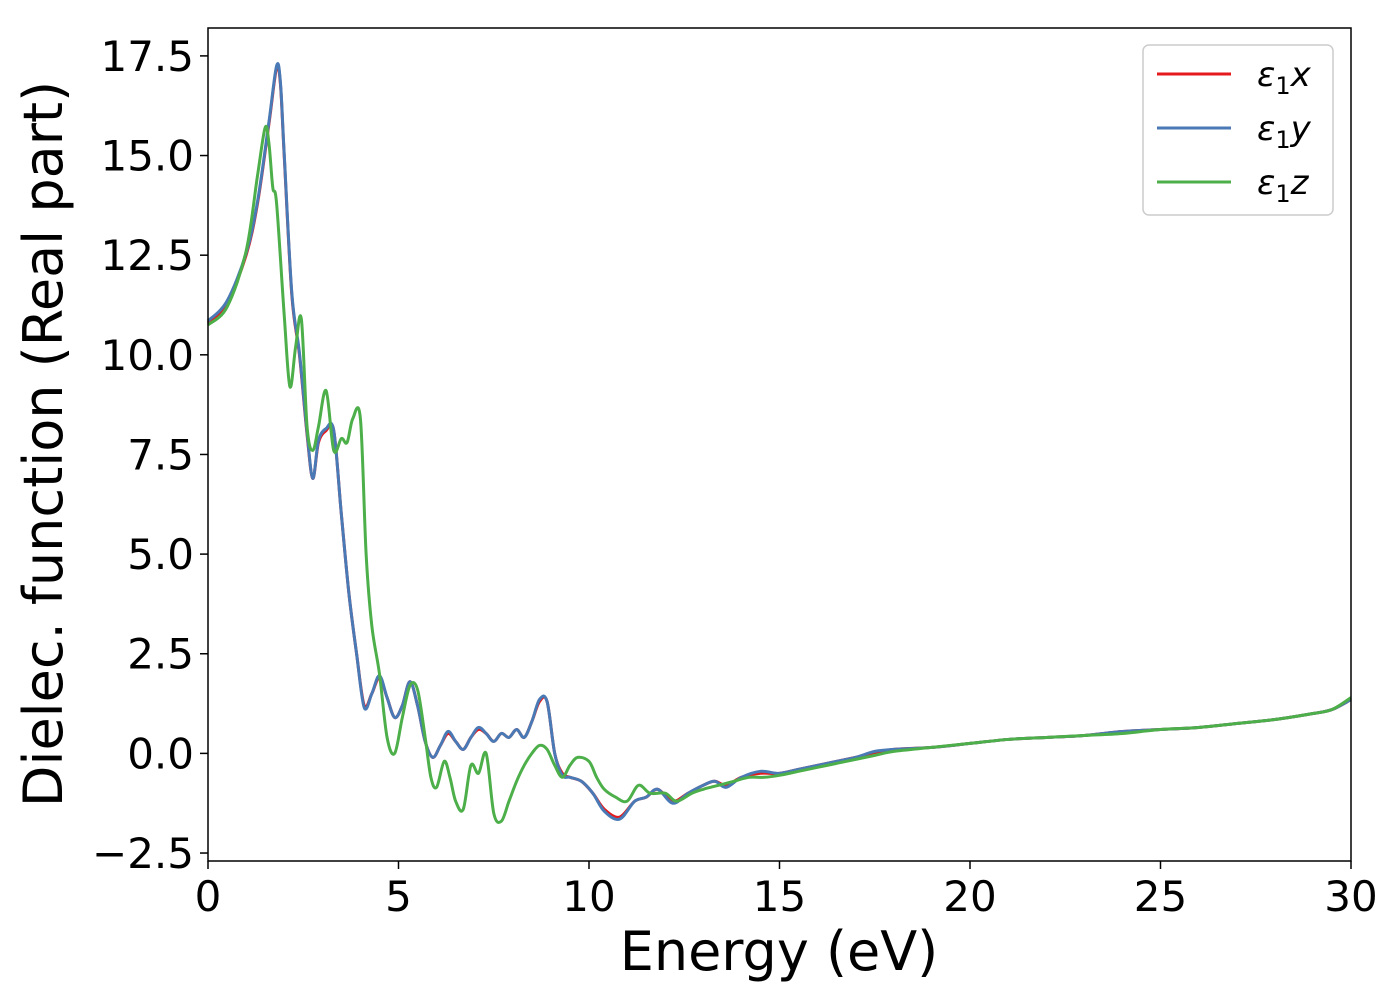 Image resolution: width=1400 pixels, height=1000 pixels. What do you see at coordinates (1160, 896) in the screenshot?
I see `x-tick-label: 25` at bounding box center [1160, 896].